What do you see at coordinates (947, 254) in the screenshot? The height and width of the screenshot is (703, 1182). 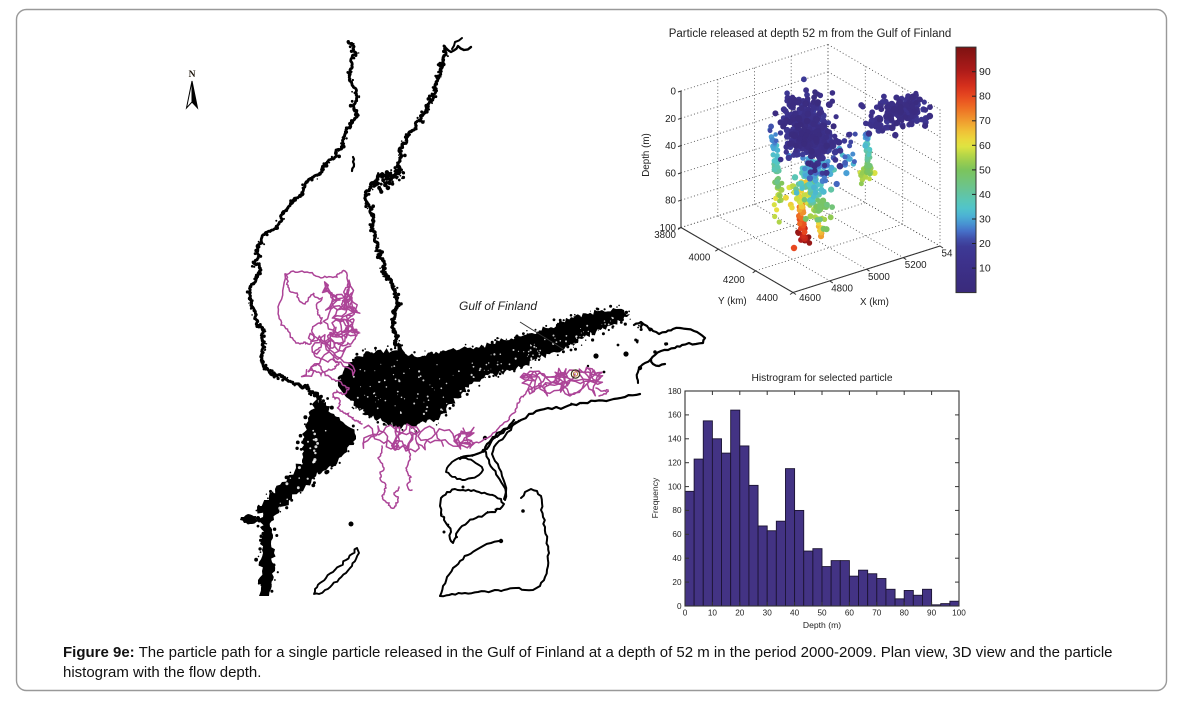 I see `svg-text: 54` at bounding box center [947, 254].